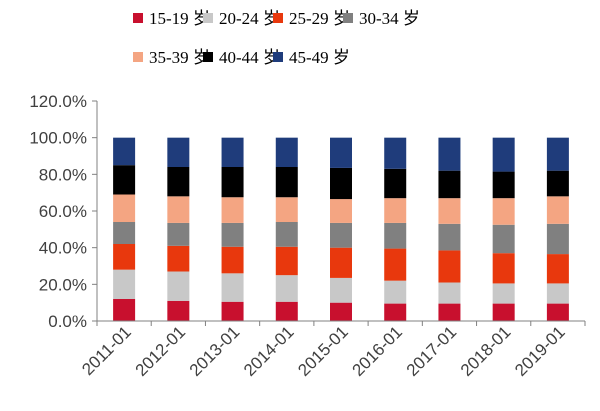  What do you see at coordinates (432, 351) in the screenshot?
I see `x-tick-label: 2017-01` at bounding box center [432, 351].